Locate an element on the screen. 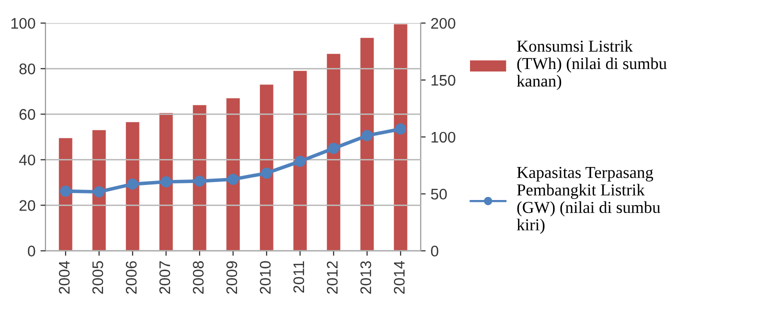 Image resolution: width=758 pixels, height=330 pixels. x-tick-label: 2013 is located at coordinates (366, 277).